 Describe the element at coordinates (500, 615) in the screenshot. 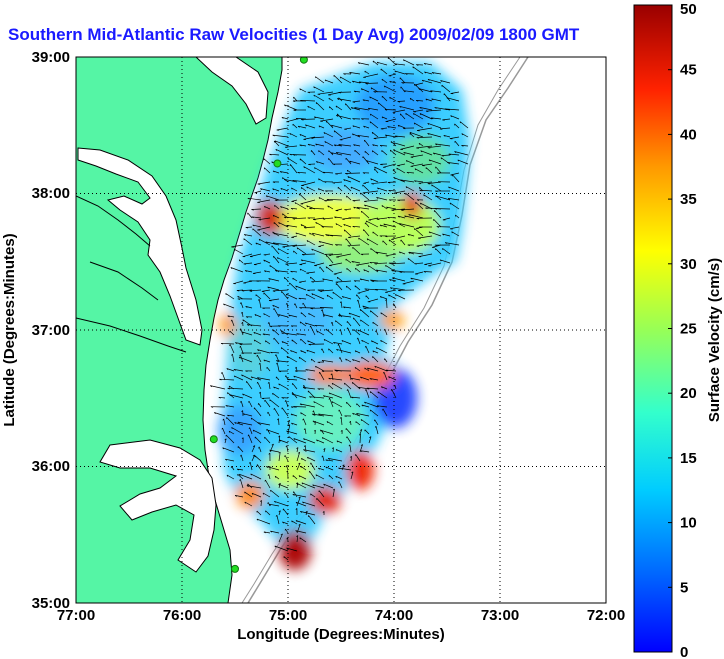

I see `x-tick-label: 73:00` at that location.